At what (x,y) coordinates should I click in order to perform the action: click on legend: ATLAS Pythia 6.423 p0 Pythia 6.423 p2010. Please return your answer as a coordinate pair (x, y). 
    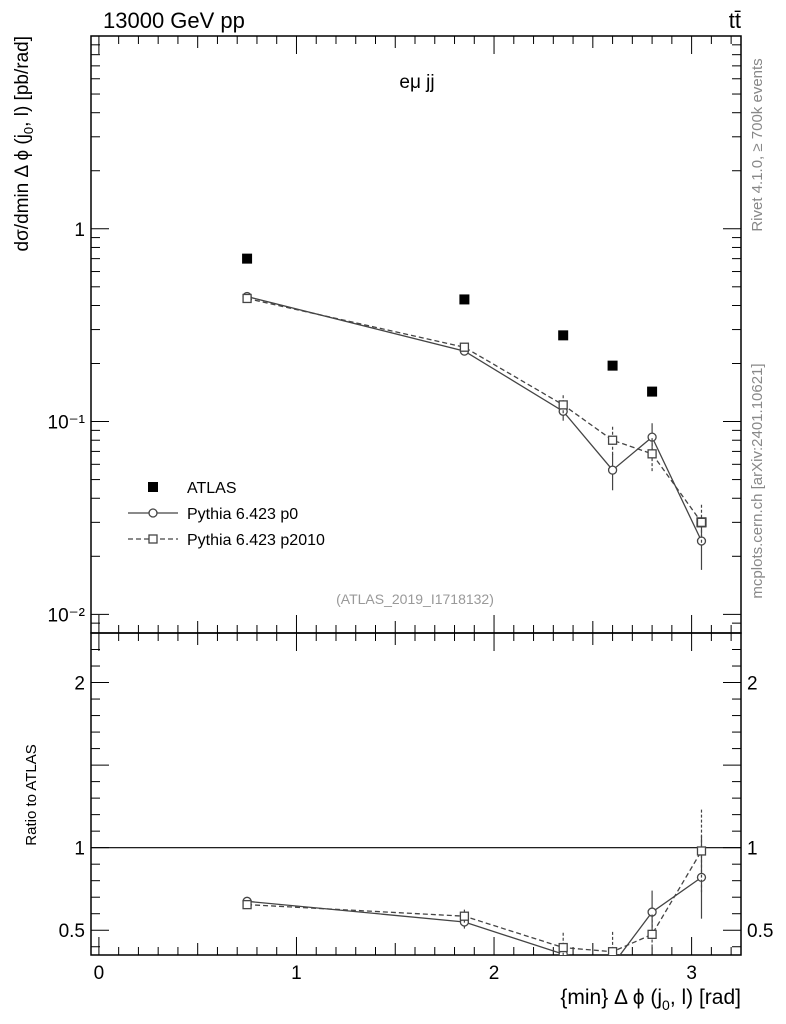
    Looking at the image, I should click on (226, 514).